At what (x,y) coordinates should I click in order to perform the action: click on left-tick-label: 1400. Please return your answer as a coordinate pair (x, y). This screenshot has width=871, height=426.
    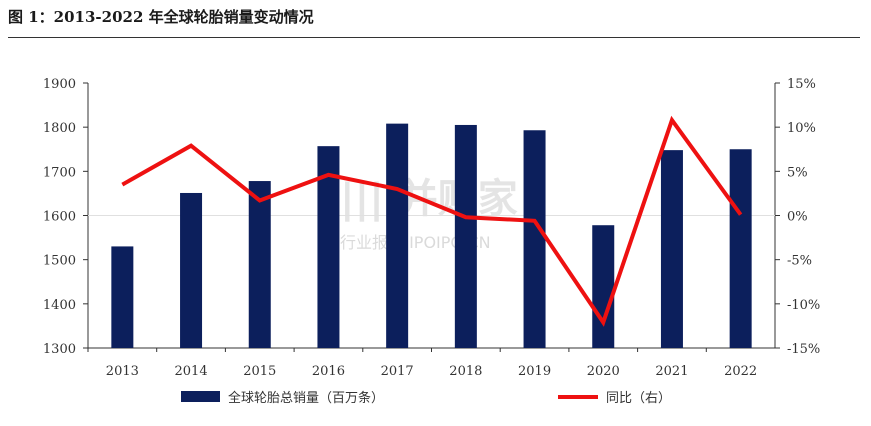
    Looking at the image, I should click on (59, 305).